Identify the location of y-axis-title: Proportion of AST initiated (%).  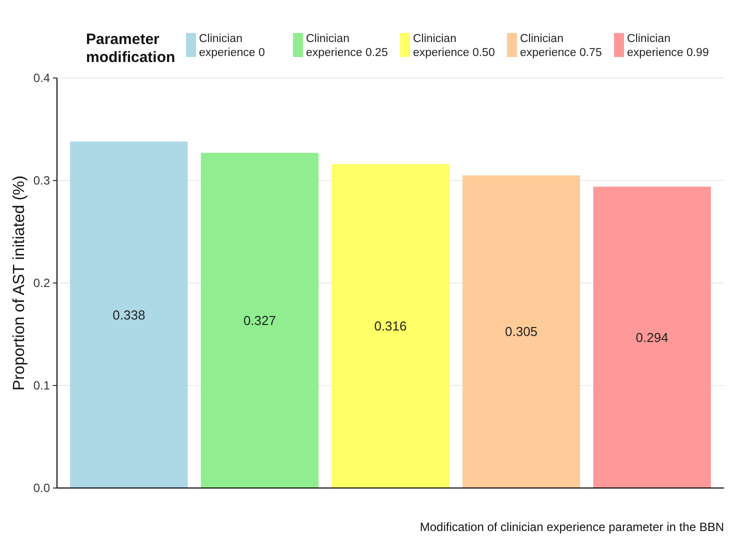
(19, 283).